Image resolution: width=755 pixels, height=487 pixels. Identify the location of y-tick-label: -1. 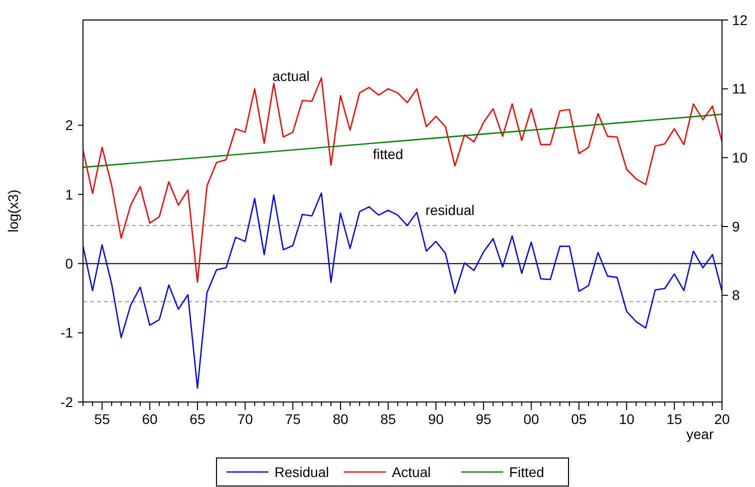
(67, 332).